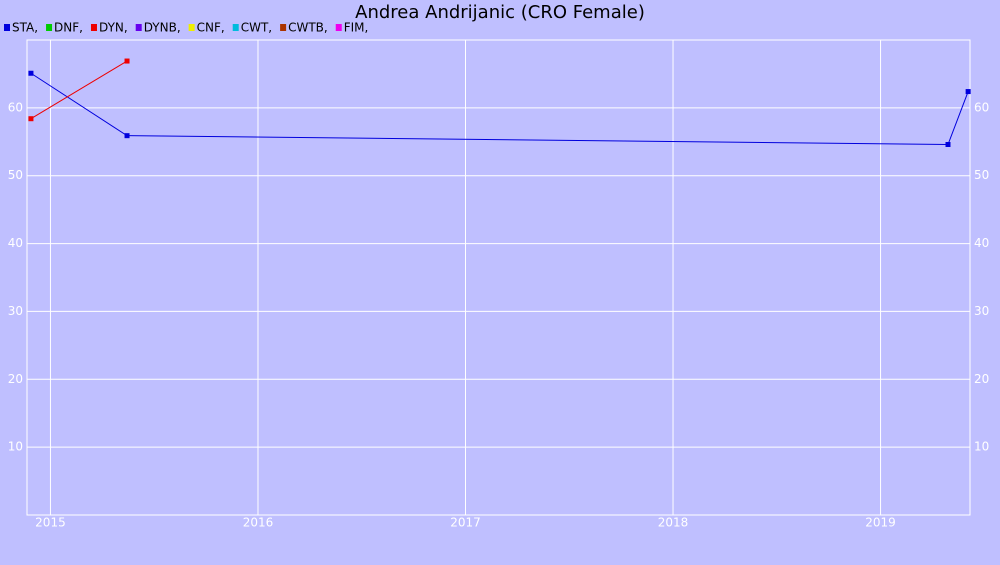 The width and height of the screenshot is (1000, 565). Describe the element at coordinates (981, 175) in the screenshot. I see `y2-tick-label: 50` at that location.